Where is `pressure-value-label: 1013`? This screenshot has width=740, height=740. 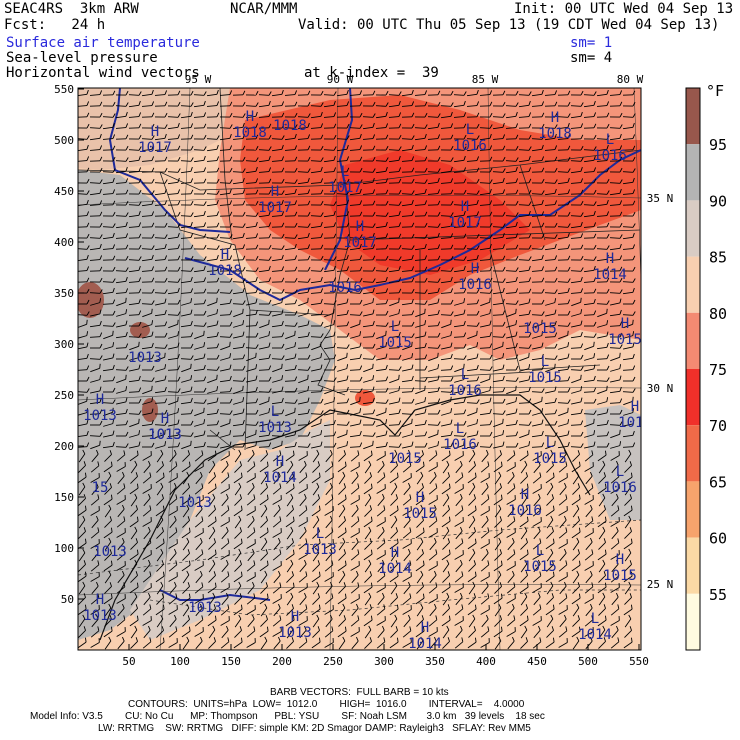
pressure-value-label: 1013 is located at coordinates (100, 416).